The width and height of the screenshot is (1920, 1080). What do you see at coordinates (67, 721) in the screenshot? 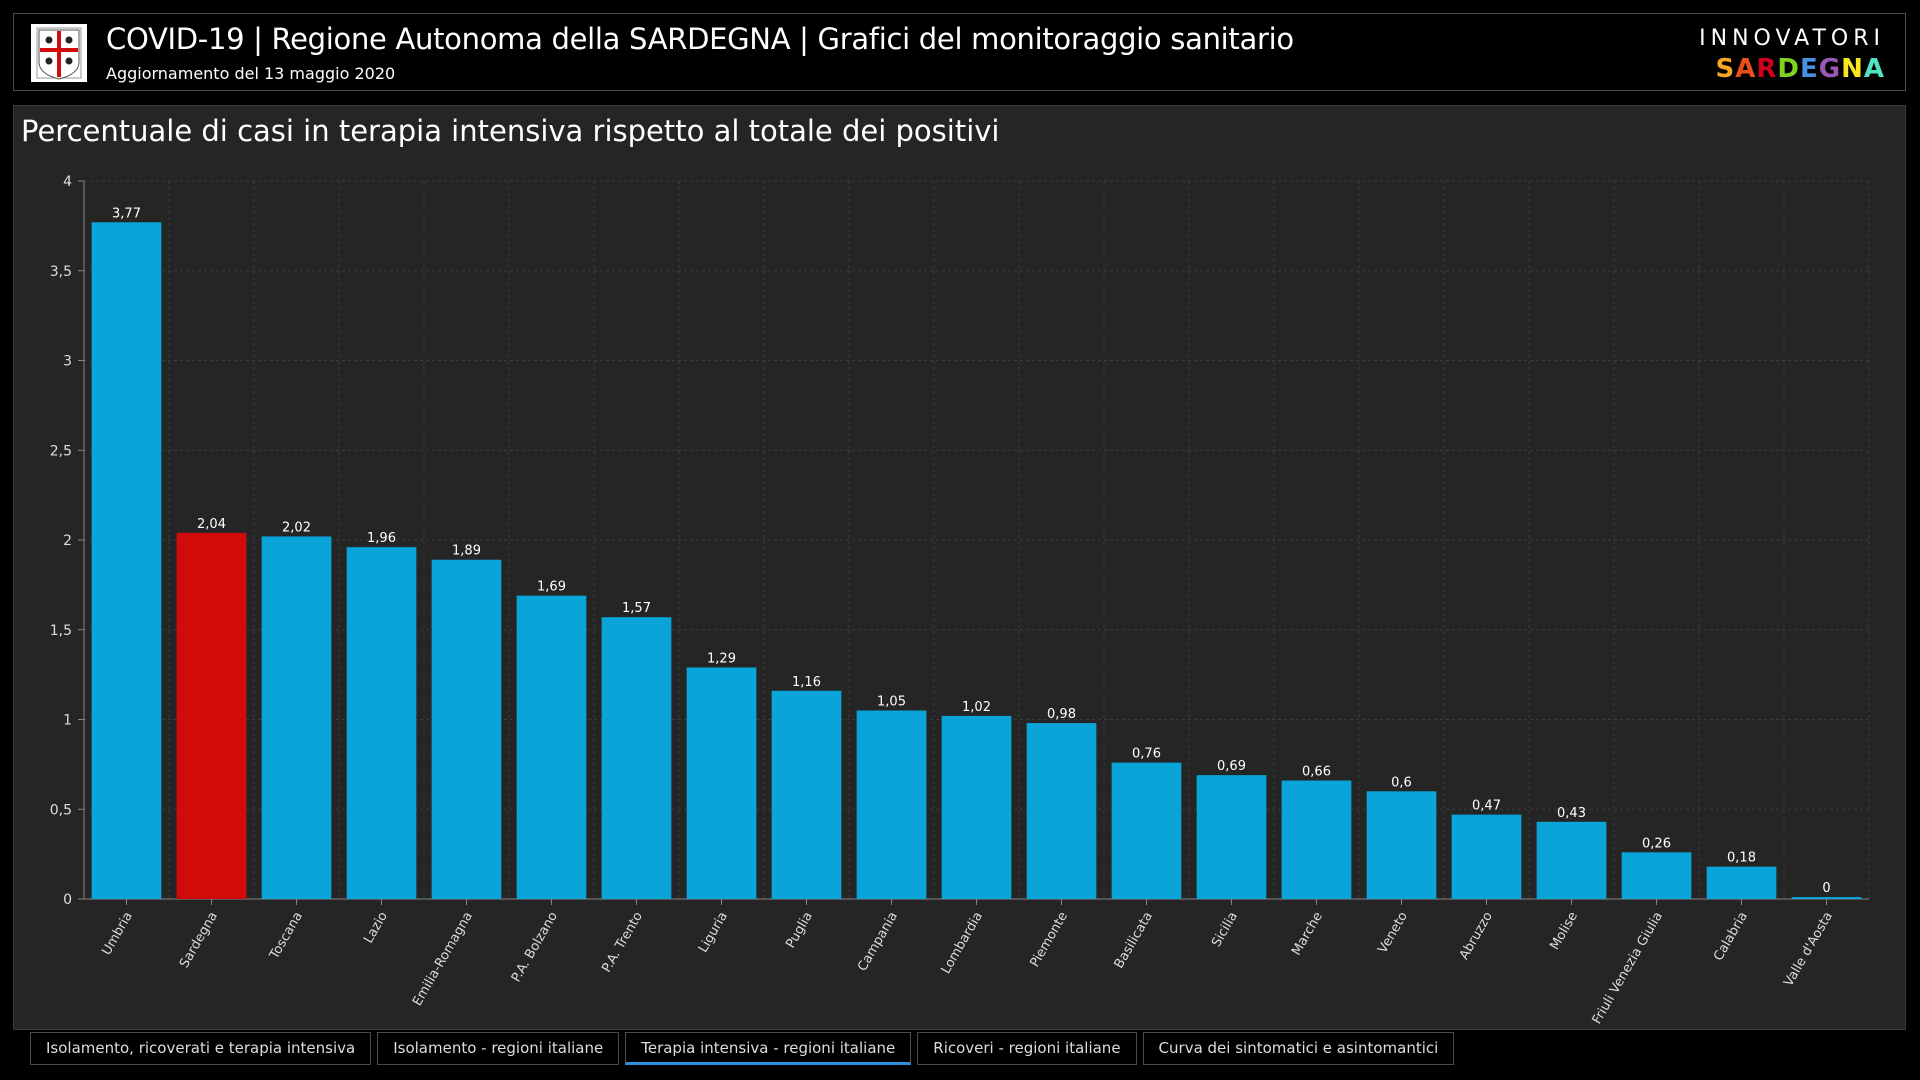
I see `y-tick-label: 1` at bounding box center [67, 721].